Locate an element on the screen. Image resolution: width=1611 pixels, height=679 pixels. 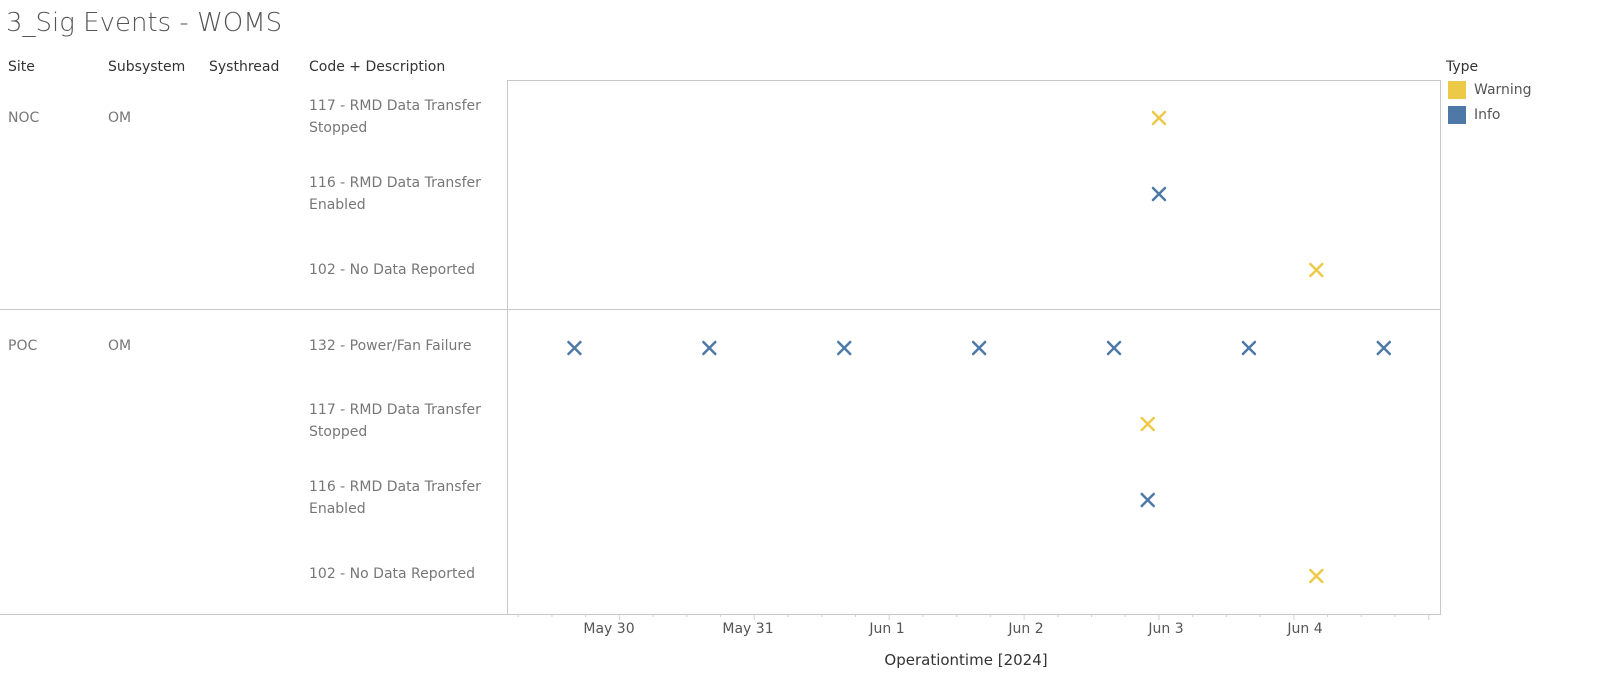
legend-item-warning: Warning is located at coordinates (1490, 90).